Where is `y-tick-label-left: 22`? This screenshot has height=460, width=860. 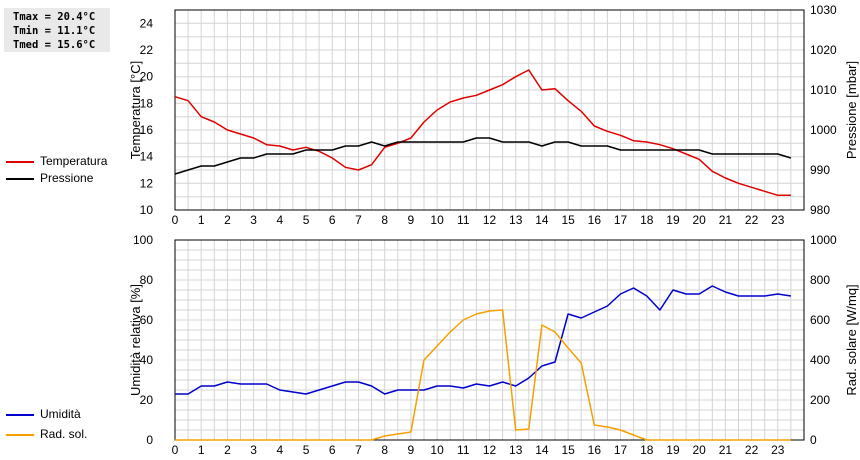
y-tick-label-left: 22 is located at coordinates (147, 50).